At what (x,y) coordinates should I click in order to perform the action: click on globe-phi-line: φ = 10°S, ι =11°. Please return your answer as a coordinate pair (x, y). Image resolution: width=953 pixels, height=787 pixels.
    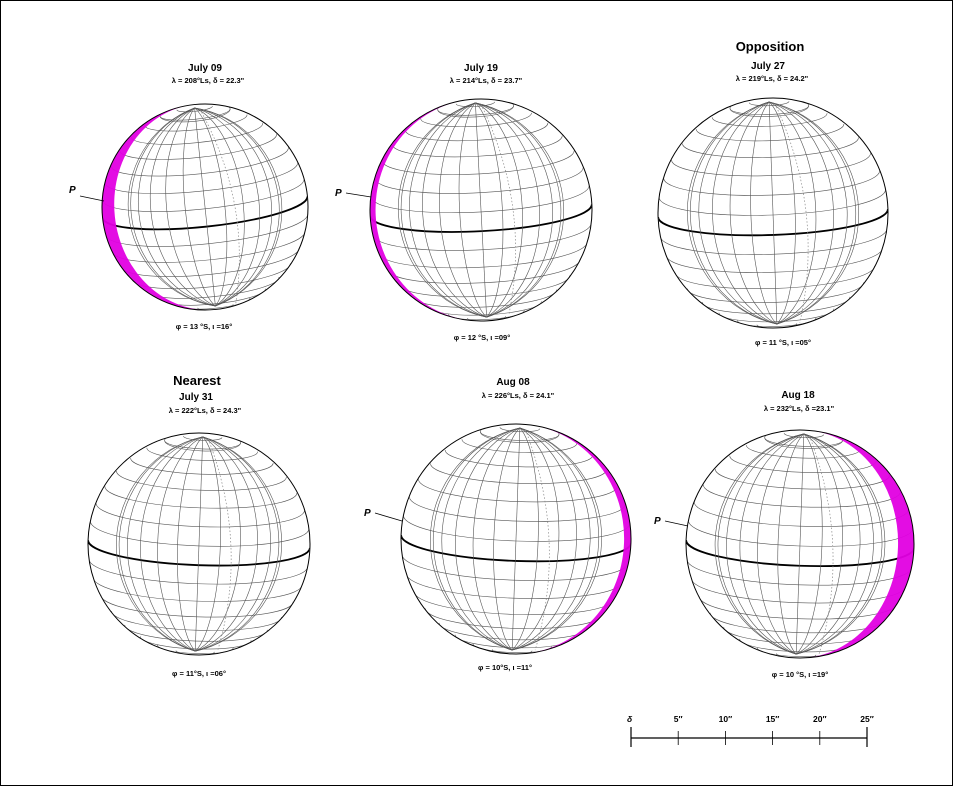
    Looking at the image, I should click on (505, 667).